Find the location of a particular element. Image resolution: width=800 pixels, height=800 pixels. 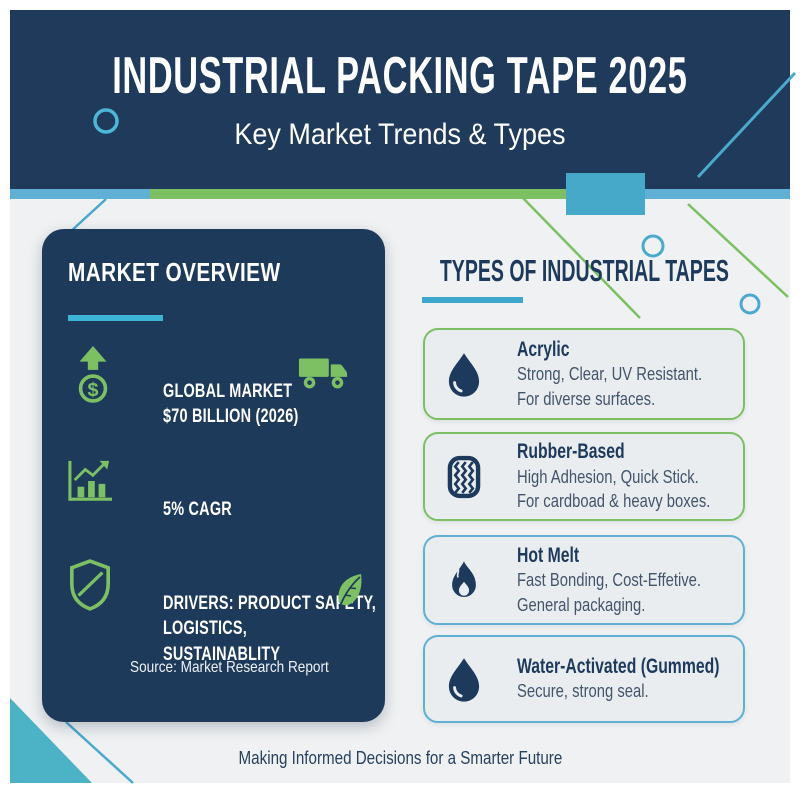

market-item-text: 5% CAGR is located at coordinates (197, 508).